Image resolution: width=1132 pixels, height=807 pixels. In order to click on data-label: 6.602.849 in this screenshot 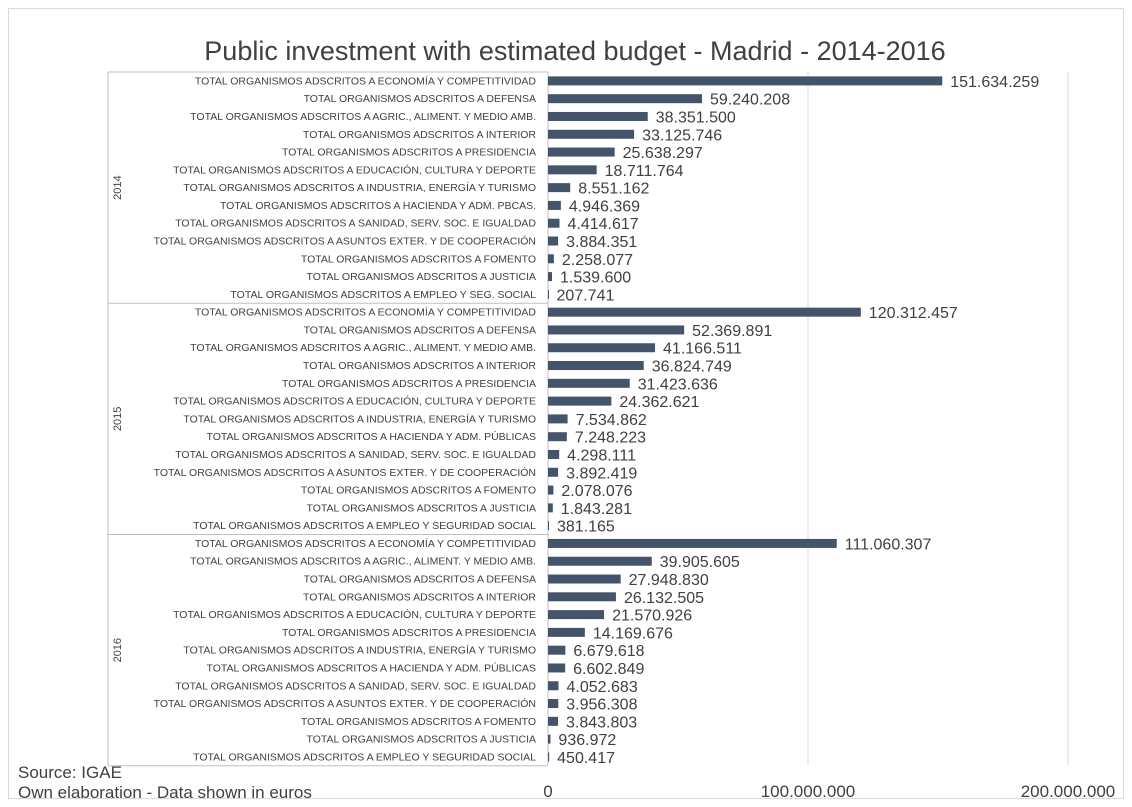, I will do `click(608, 669)`.